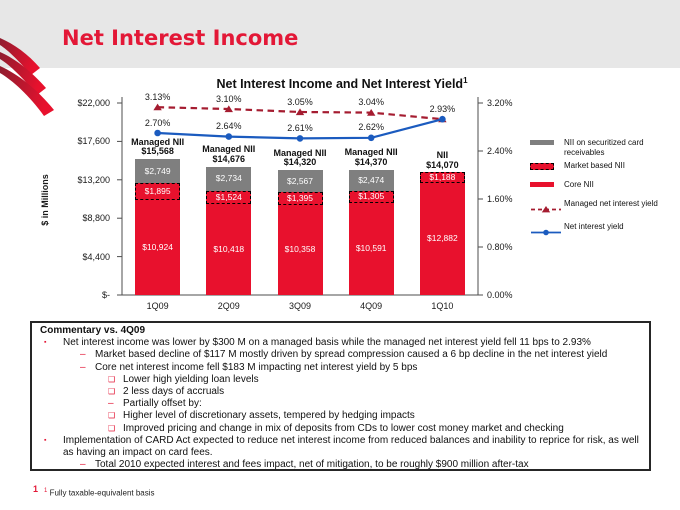  I want to click on segment-core-4q09-value: $10,591, so click(371, 248).